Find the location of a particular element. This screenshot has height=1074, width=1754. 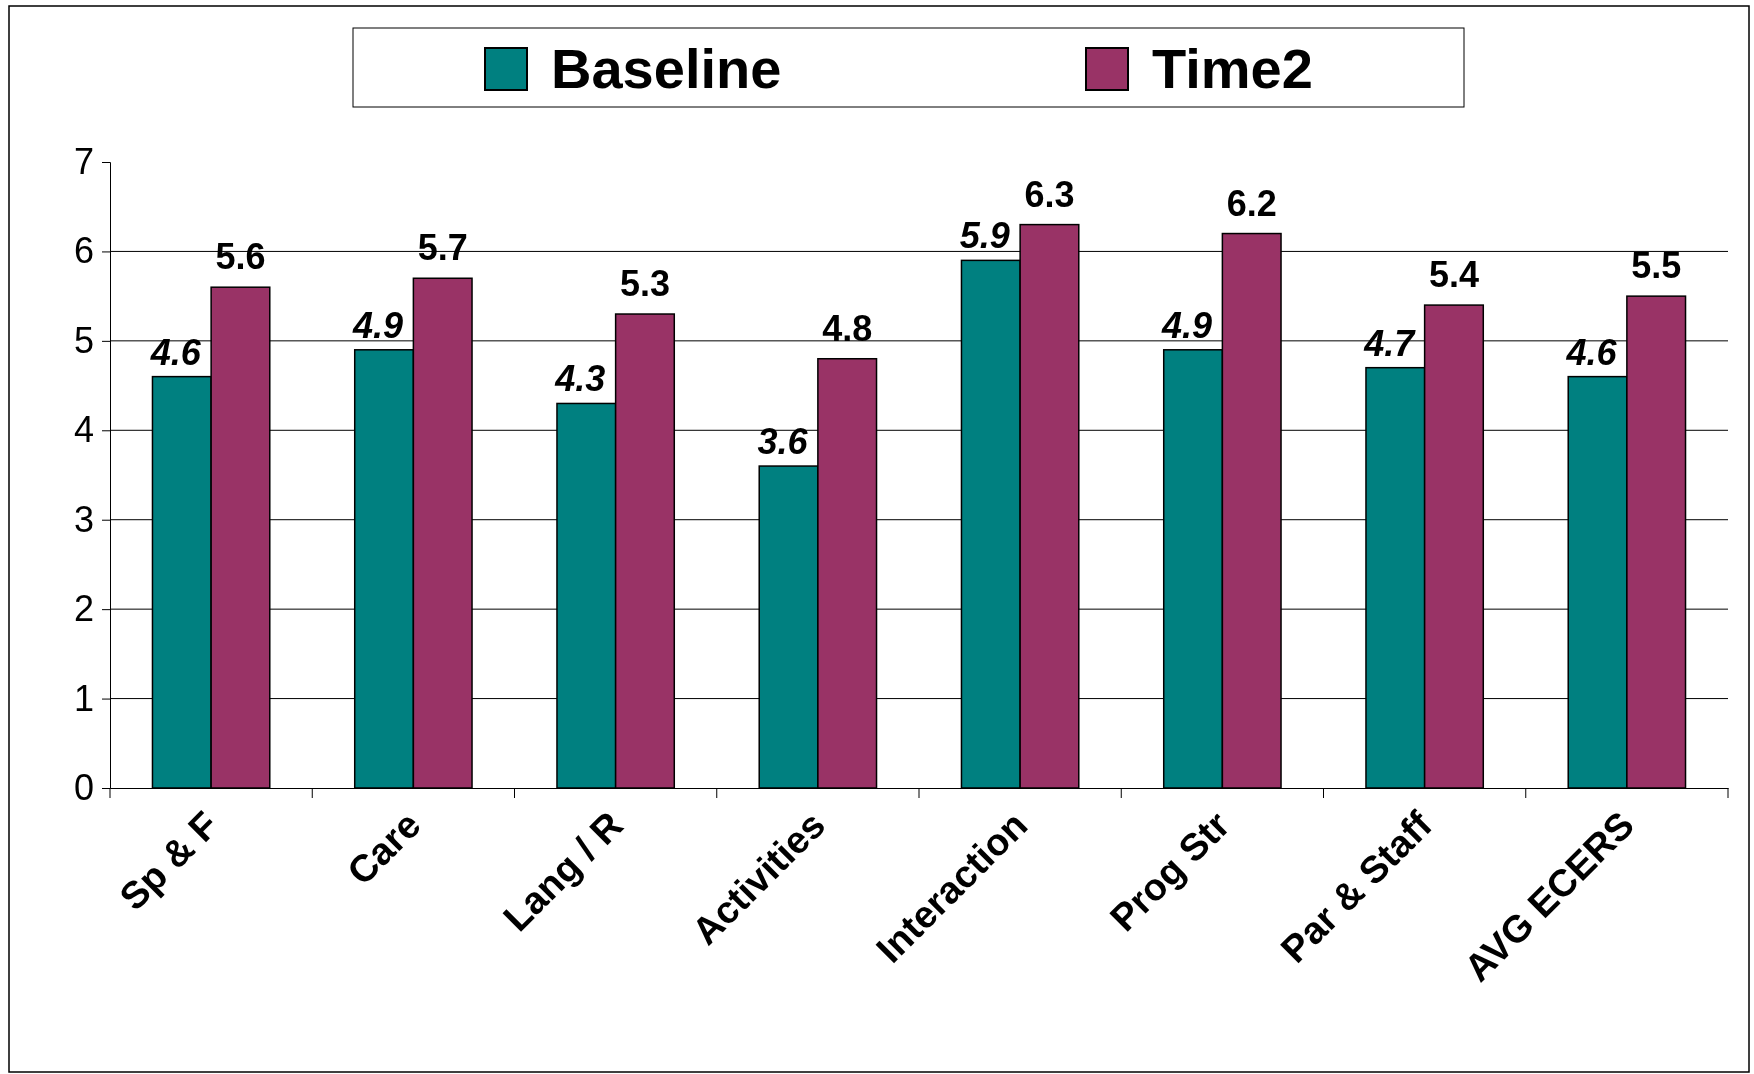

data-label: 4.3 is located at coordinates (580, 379).